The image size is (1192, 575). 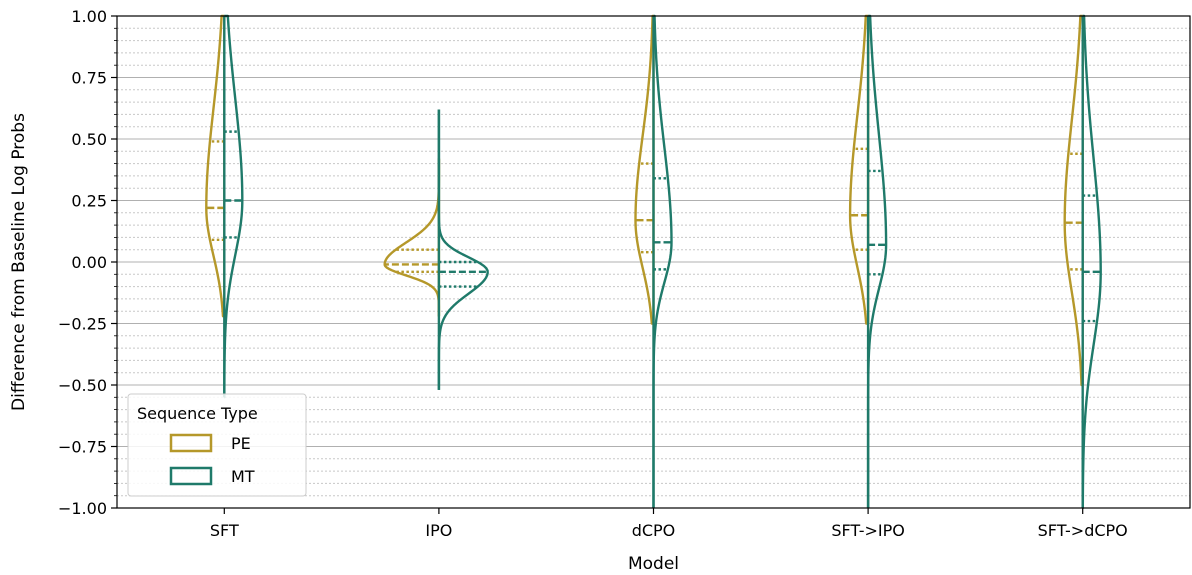 What do you see at coordinates (89, 201) in the screenshot?
I see `y-tick-label: 0.25` at bounding box center [89, 201].